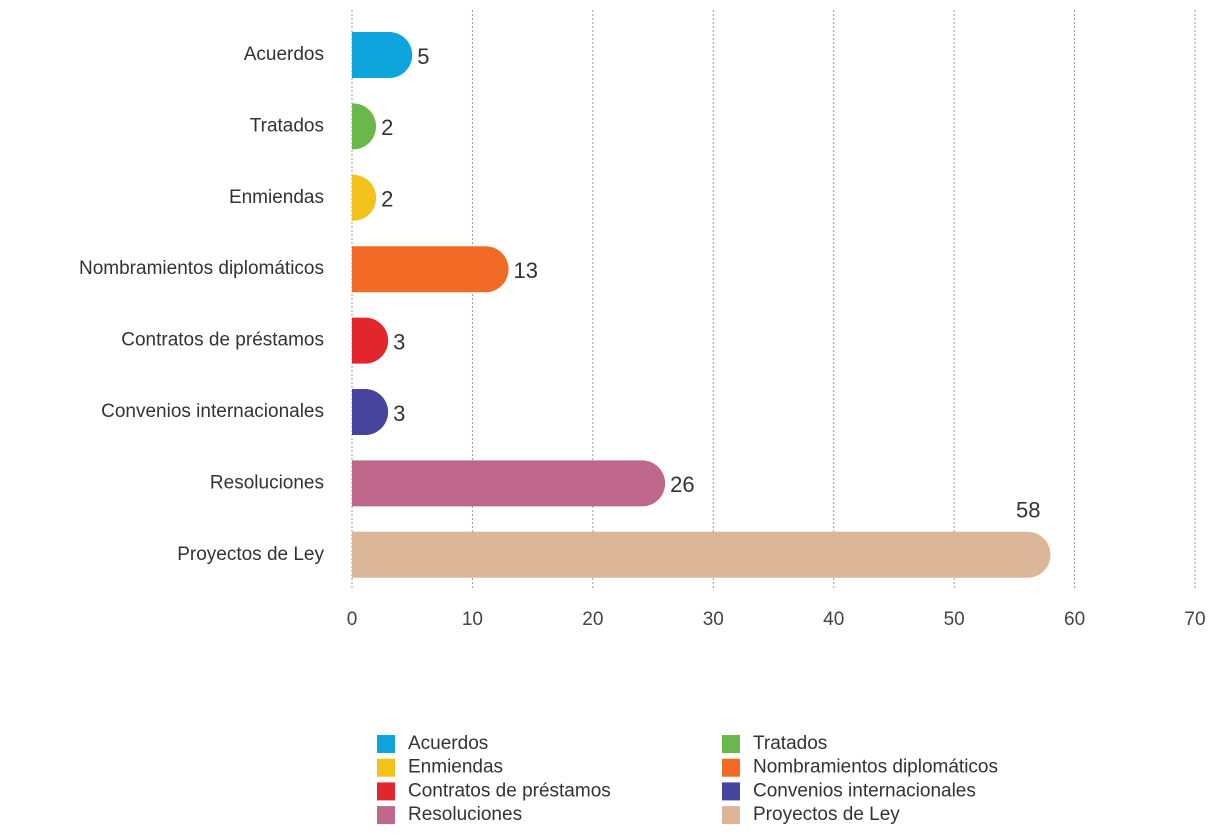 The image size is (1215, 840). Describe the element at coordinates (875, 767) in the screenshot. I see `legend-label: Nombramientos diplomáticos` at that location.